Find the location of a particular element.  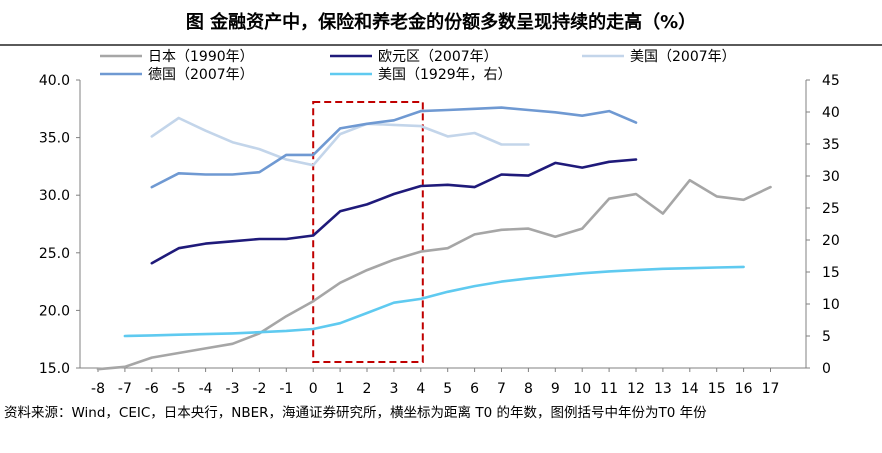

x-tick-label: 0 is located at coordinates (313, 389).